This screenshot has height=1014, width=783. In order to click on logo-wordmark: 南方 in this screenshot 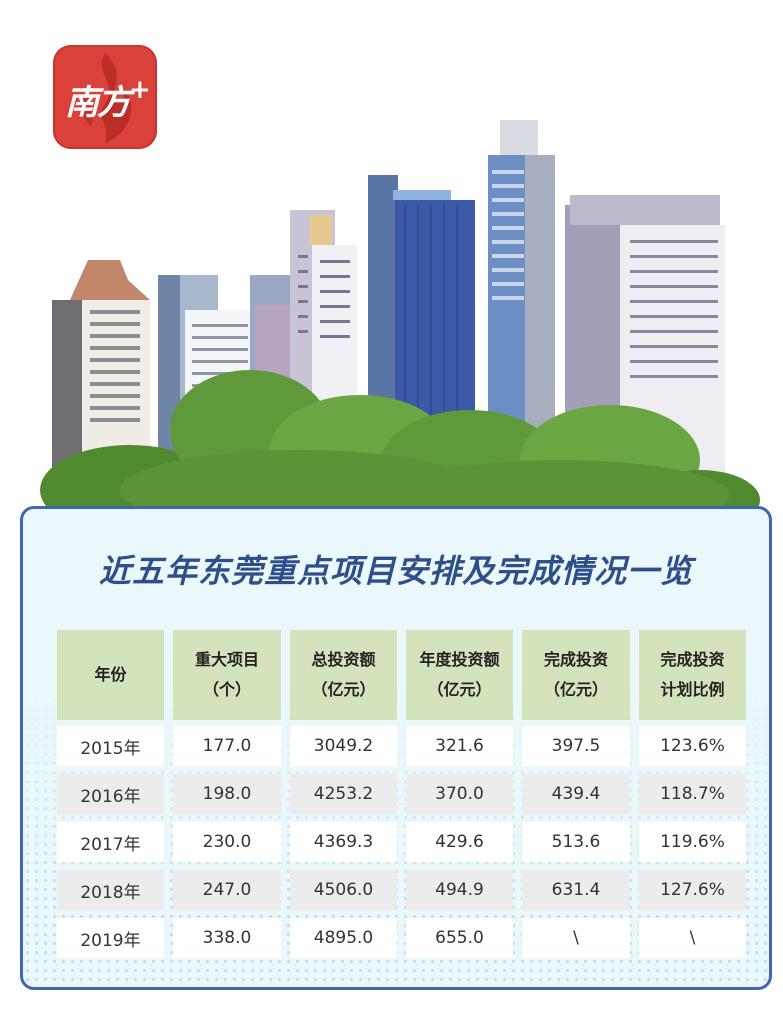, I will do `click(98, 103)`.